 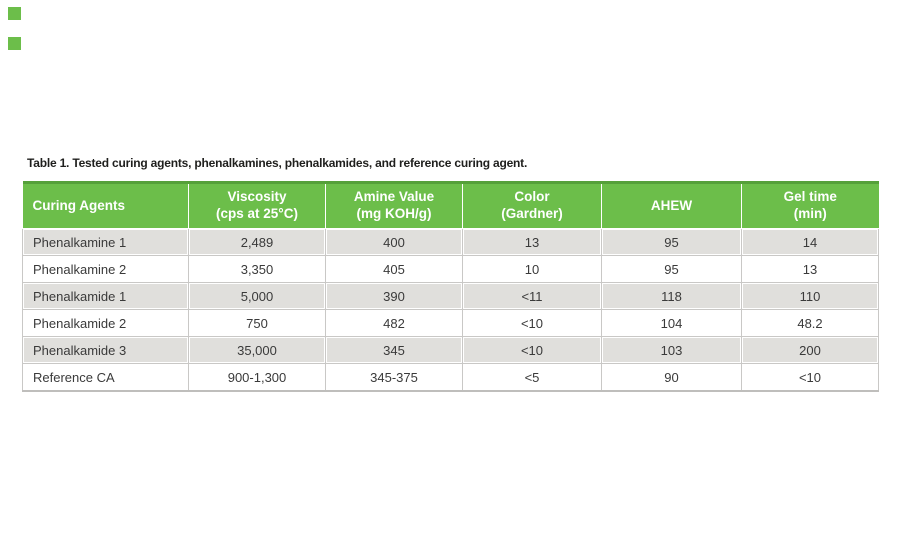 I want to click on column-header-label: Curing Agents, so click(x=79, y=205).